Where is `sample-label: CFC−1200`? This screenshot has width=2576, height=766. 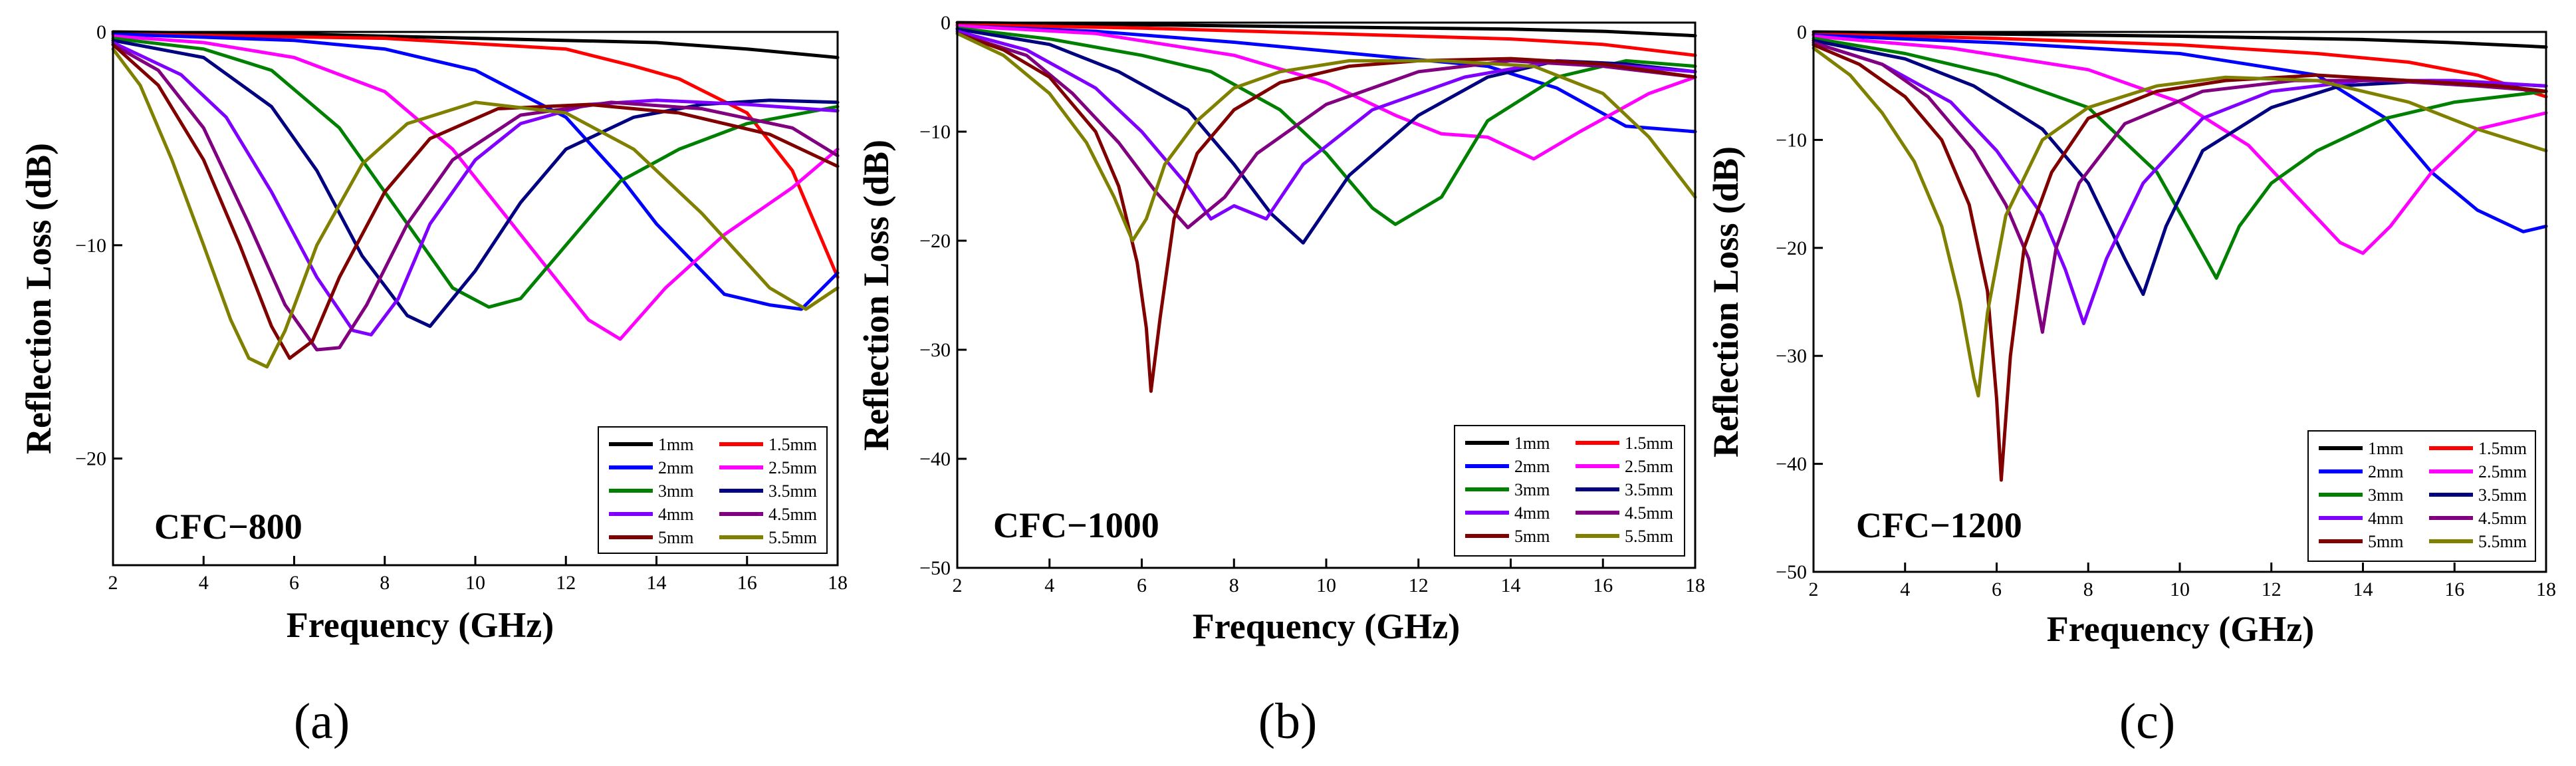 sample-label: CFC−1200 is located at coordinates (1939, 525).